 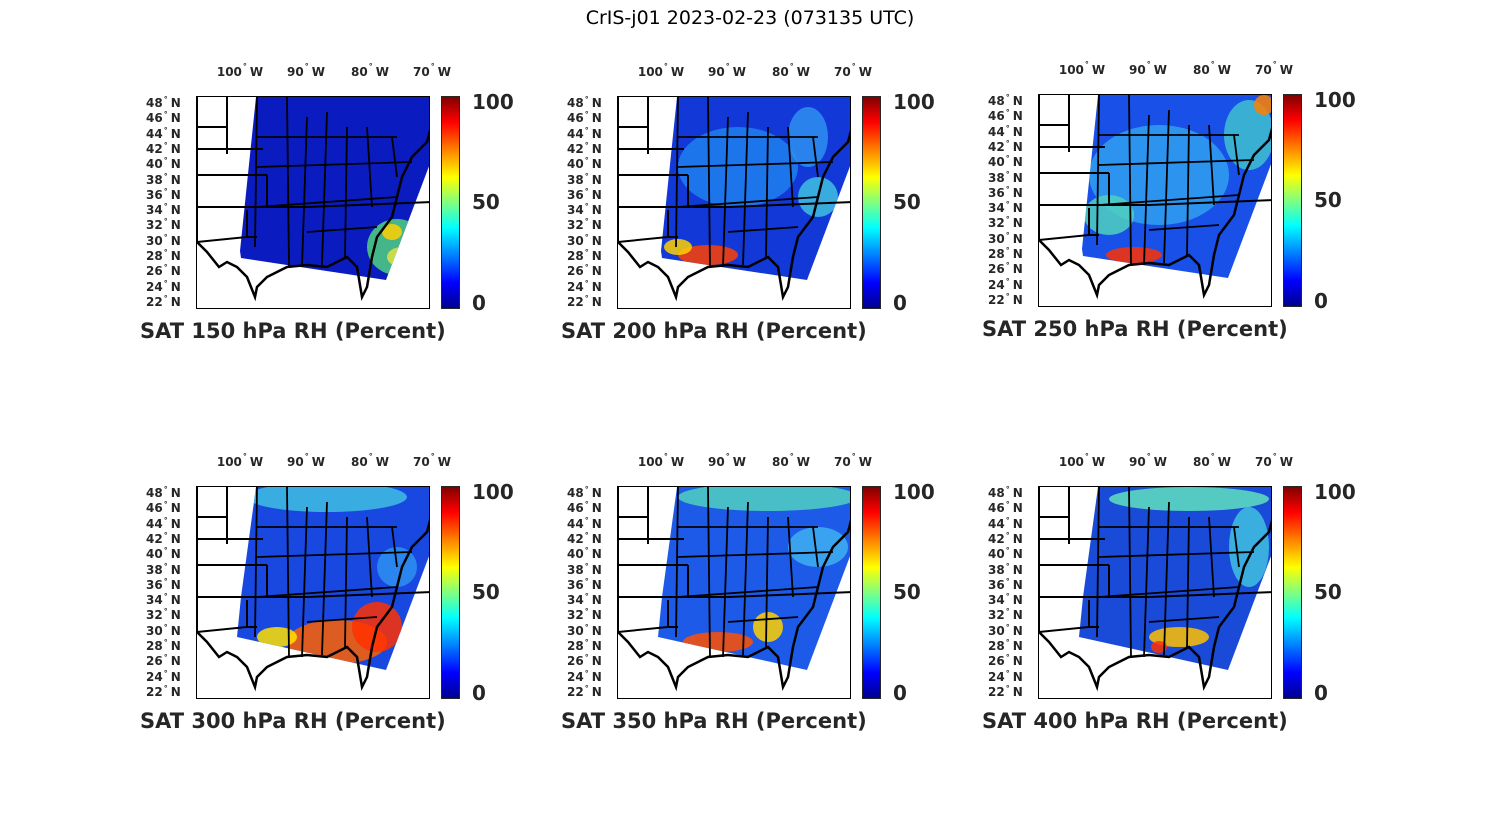 I want to click on panel-title: SAT 200 hPa RH (Percent), so click(x=714, y=331).